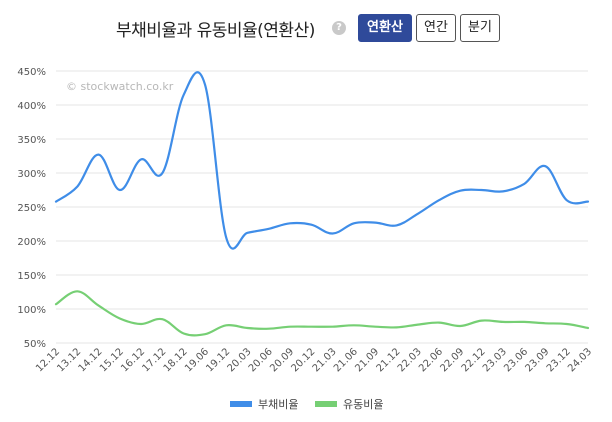  What do you see at coordinates (480, 28) in the screenshot?
I see `quarterly-toggle-button: 분기` at bounding box center [480, 28].